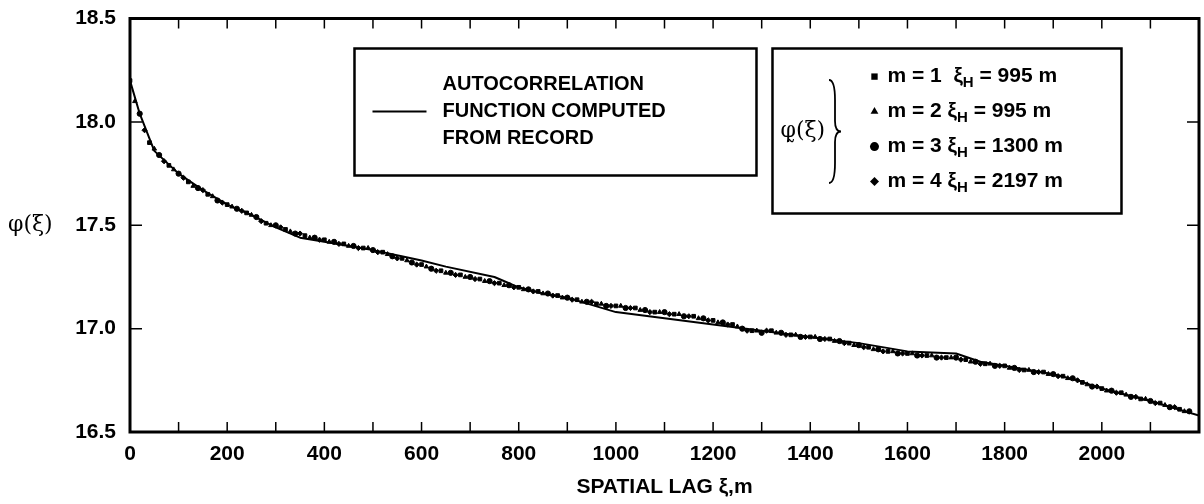 This screenshot has width=1204, height=504. I want to click on x-tick-label: 200, so click(227, 453).